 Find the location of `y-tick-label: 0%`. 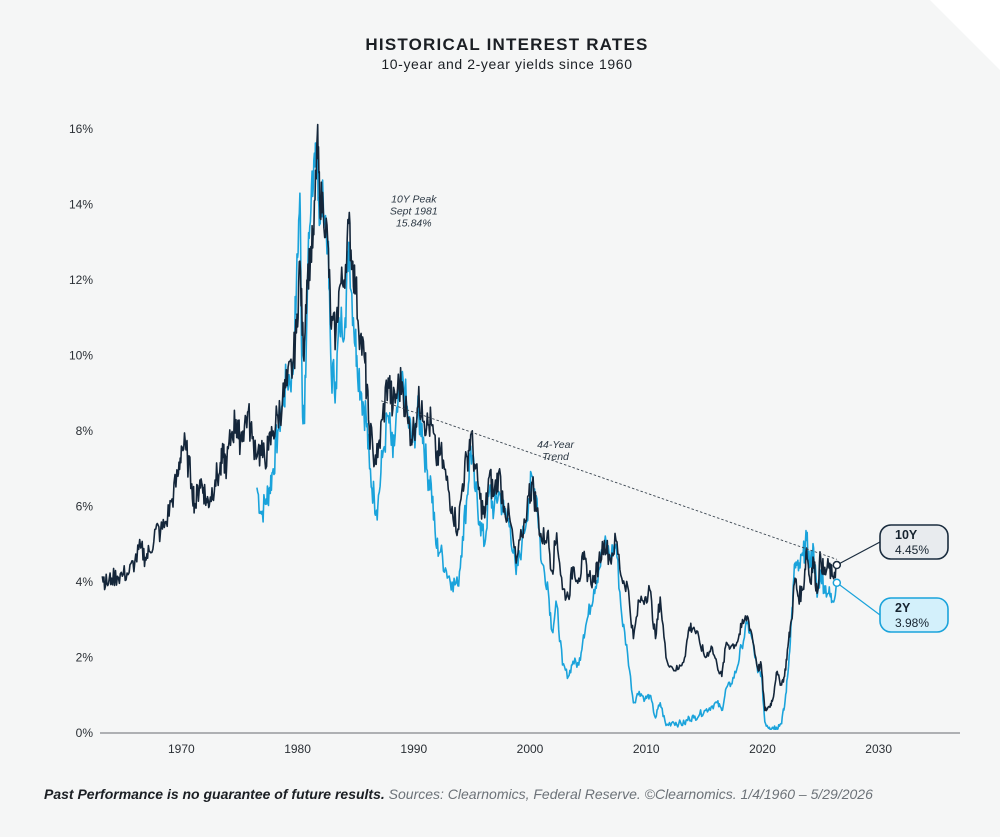

y-tick-label: 0% is located at coordinates (85, 733).